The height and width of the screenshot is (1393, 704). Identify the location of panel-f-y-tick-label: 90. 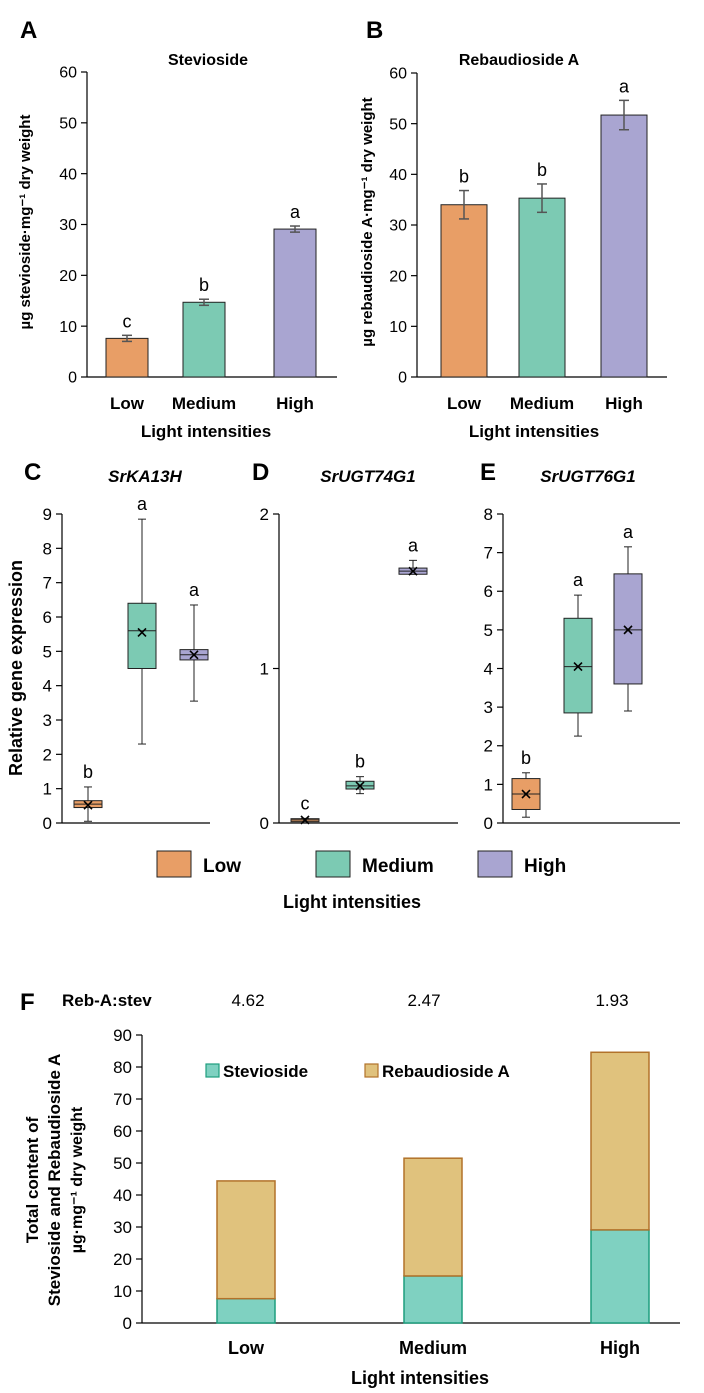
(122, 1035).